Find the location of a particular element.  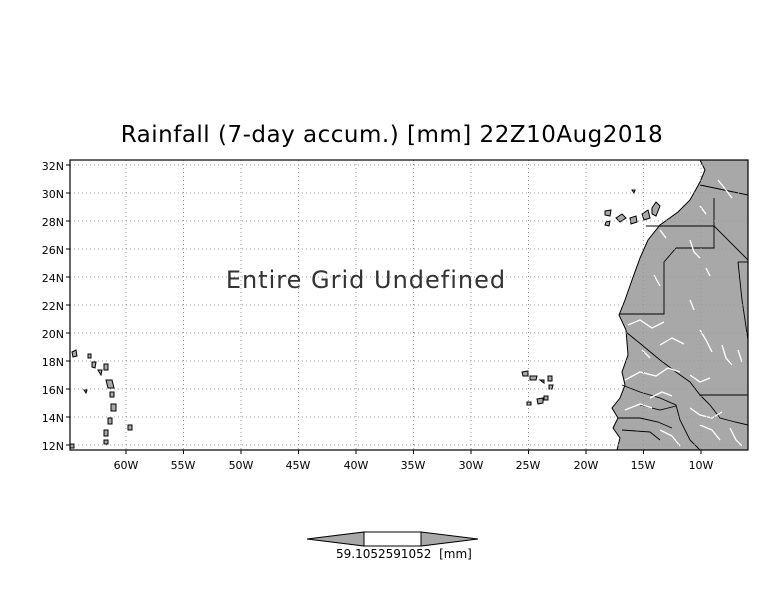

country-borders is located at coordinates (683, 317).